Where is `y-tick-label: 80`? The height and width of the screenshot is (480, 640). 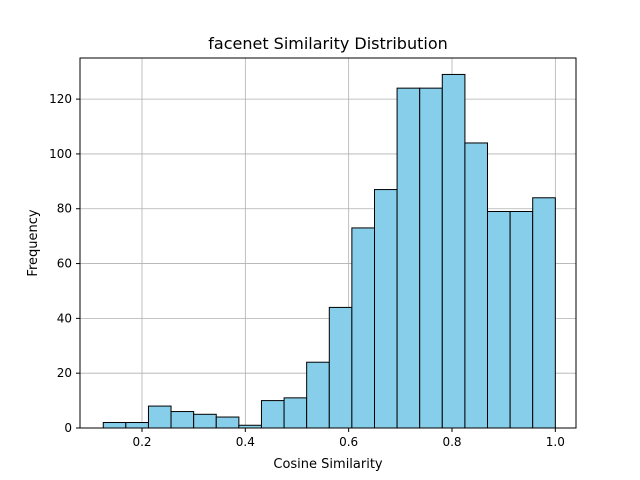
y-tick-label: 80 is located at coordinates (64, 209).